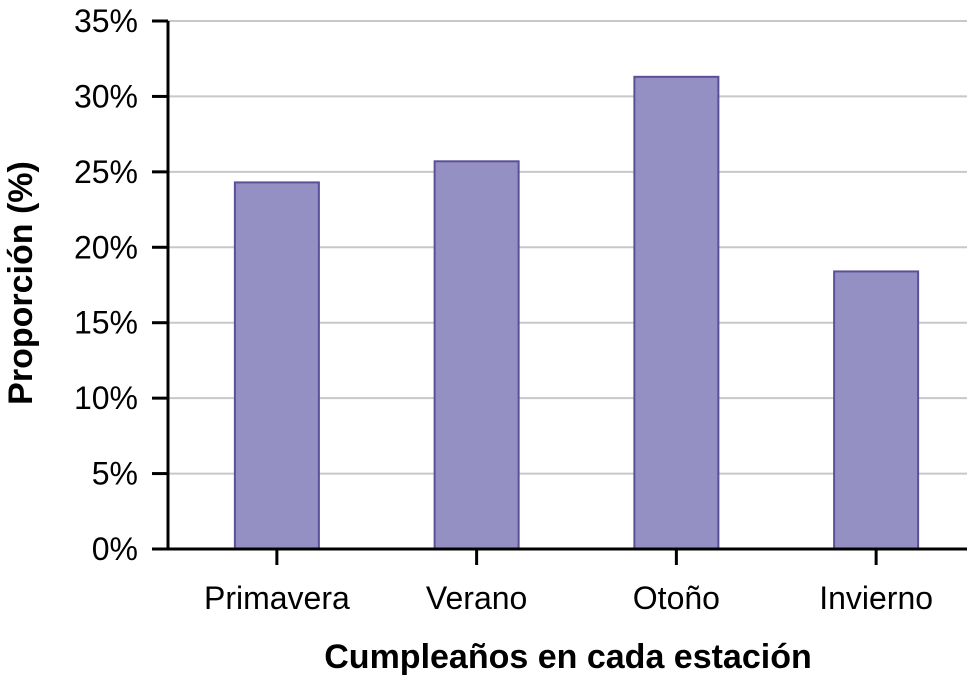  What do you see at coordinates (476, 598) in the screenshot?
I see `x-tick-label: Verano` at bounding box center [476, 598].